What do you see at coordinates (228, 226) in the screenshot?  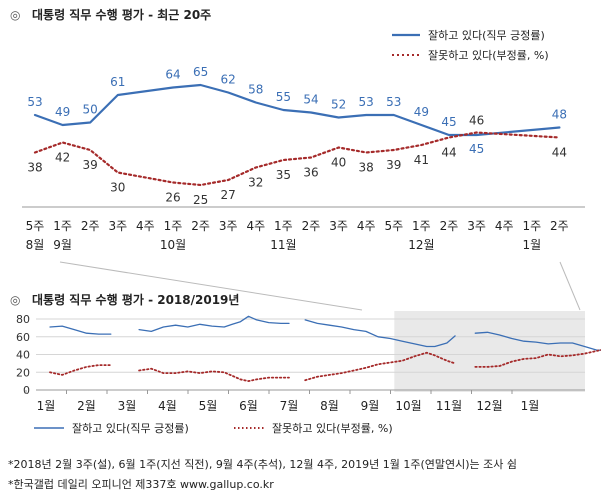 I see `chart-1-x-week-label-7: 3주` at bounding box center [228, 226].